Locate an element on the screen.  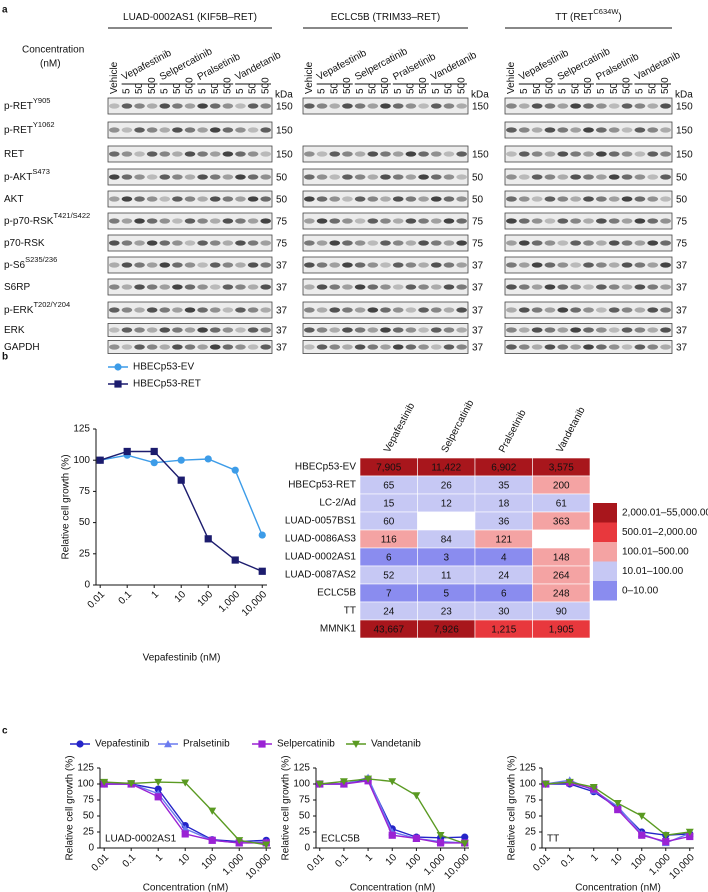
row-sup: Y905 is located at coordinates (42, 100).